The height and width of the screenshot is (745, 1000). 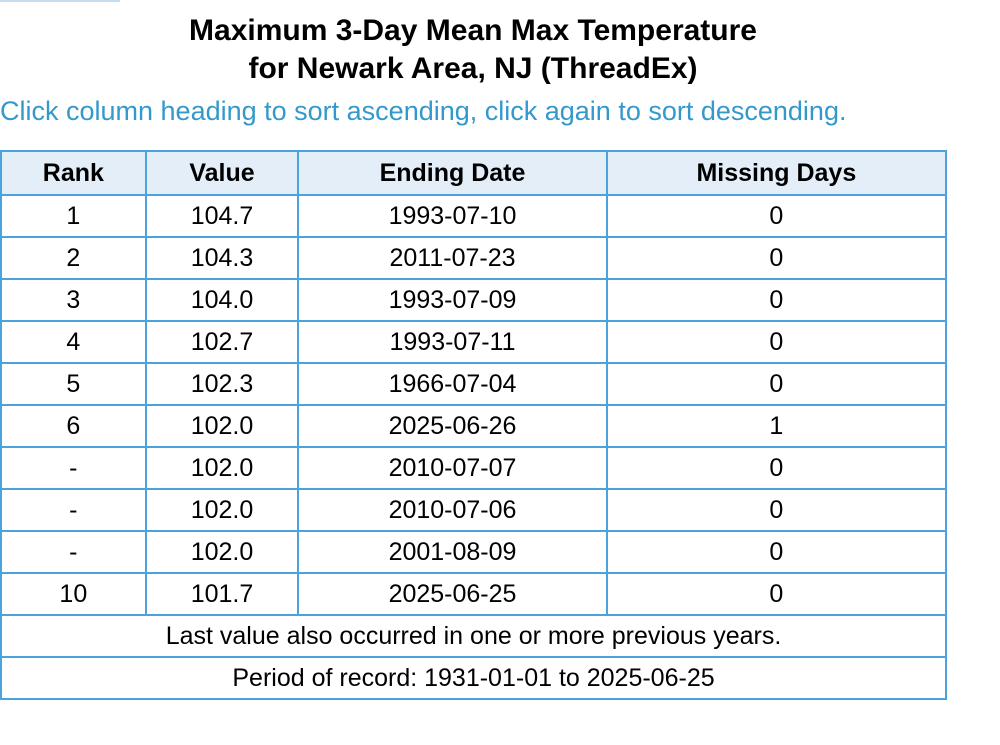 What do you see at coordinates (73, 258) in the screenshot?
I see `cell-rank: 2` at bounding box center [73, 258].